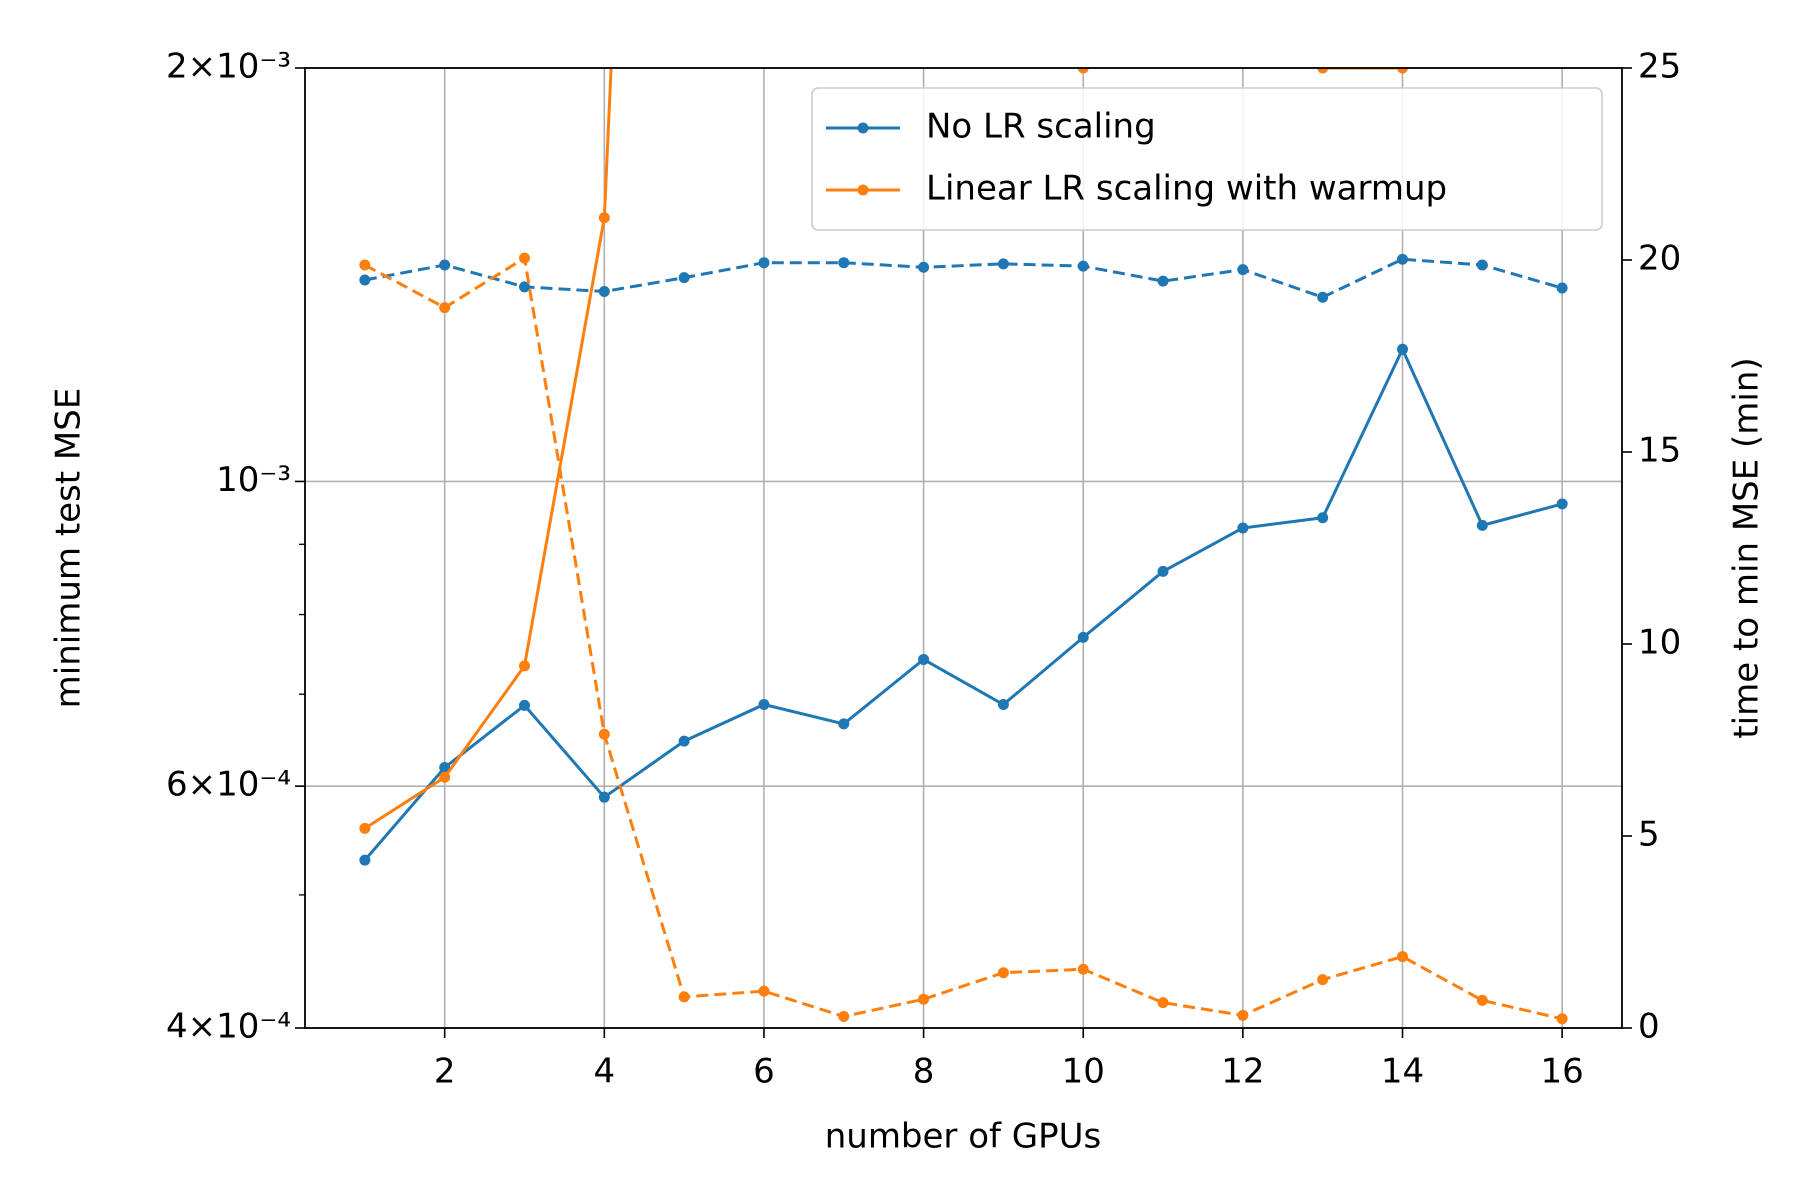 The width and height of the screenshot is (1800, 1200). I want to click on y2-tick-label: 20, so click(1659, 259).